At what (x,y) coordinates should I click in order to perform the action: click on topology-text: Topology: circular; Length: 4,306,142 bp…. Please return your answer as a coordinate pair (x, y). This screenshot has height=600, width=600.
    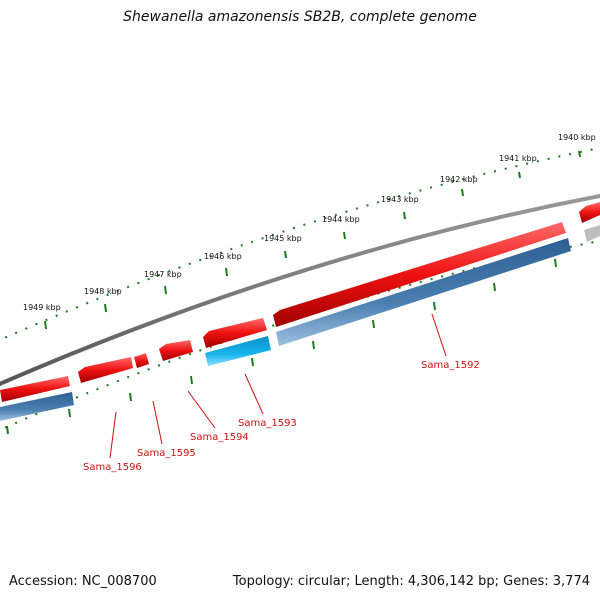
    Looking at the image, I should click on (411, 581).